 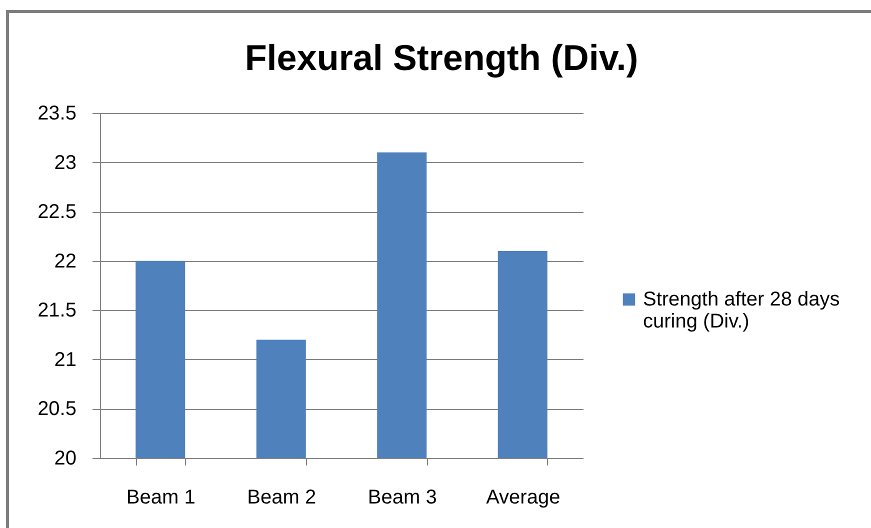 What do you see at coordinates (57, 113) in the screenshot?
I see `y-tick-label: 23.5` at bounding box center [57, 113].